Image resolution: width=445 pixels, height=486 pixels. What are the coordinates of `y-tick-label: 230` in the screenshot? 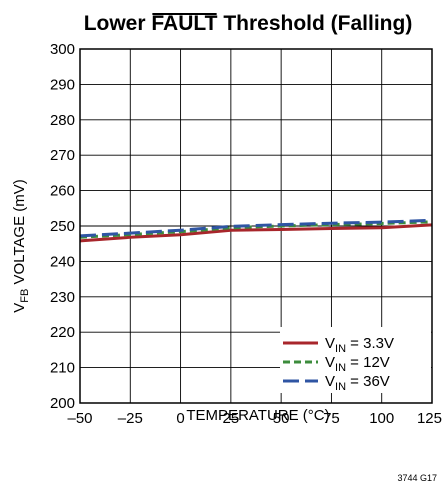 It's located at (62, 297).